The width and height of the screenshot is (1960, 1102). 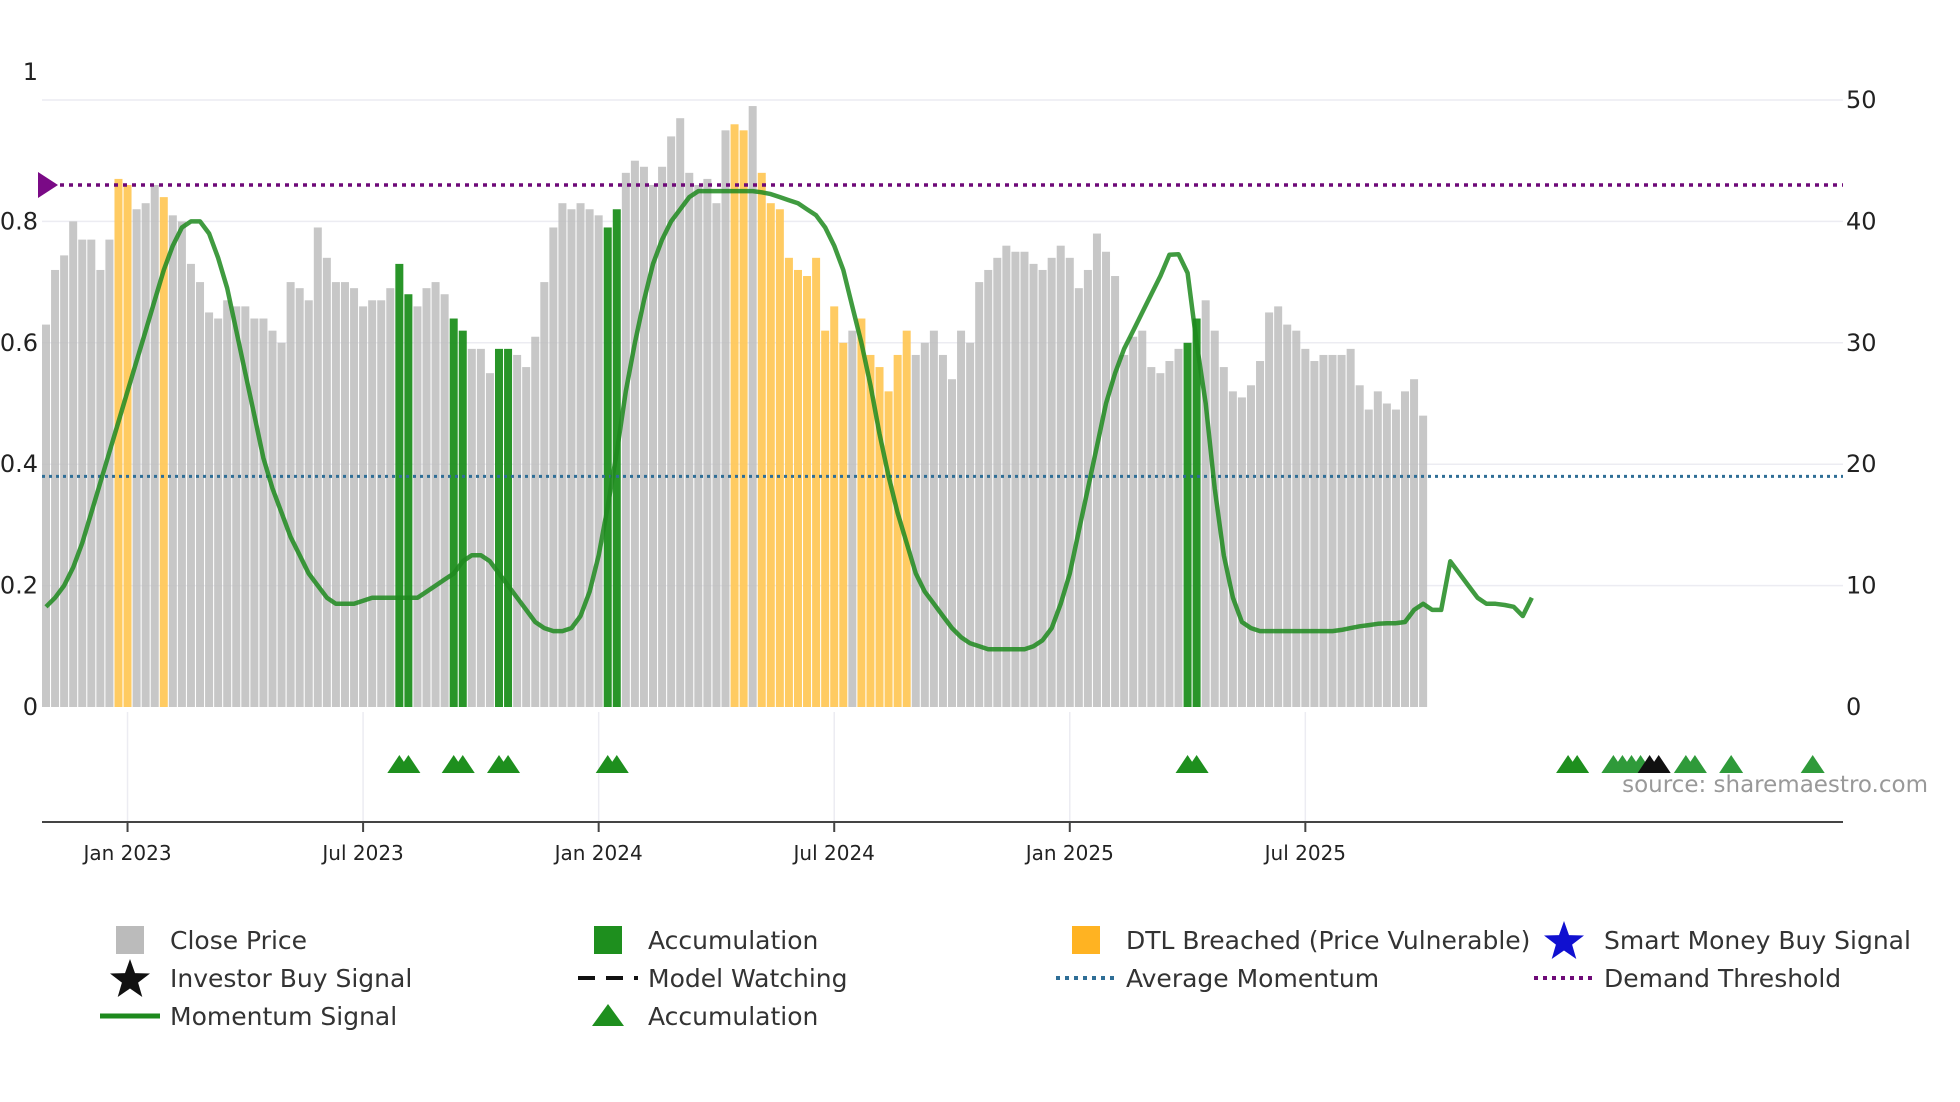 What do you see at coordinates (19, 389) in the screenshot?
I see `left-axis: 0 0.2 0.4 0.6 0.8 1` at bounding box center [19, 389].